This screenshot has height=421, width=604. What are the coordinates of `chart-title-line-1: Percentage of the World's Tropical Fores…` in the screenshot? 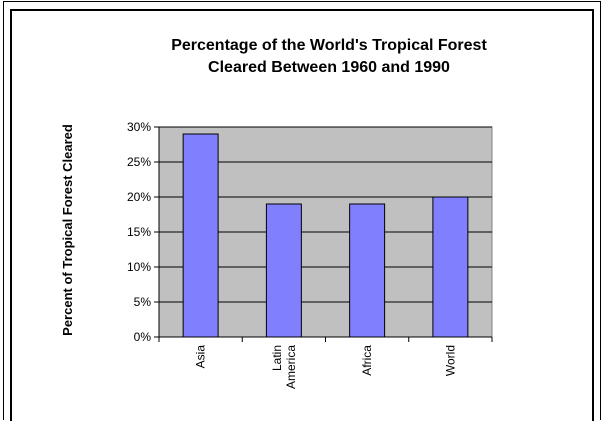 It's located at (329, 45).